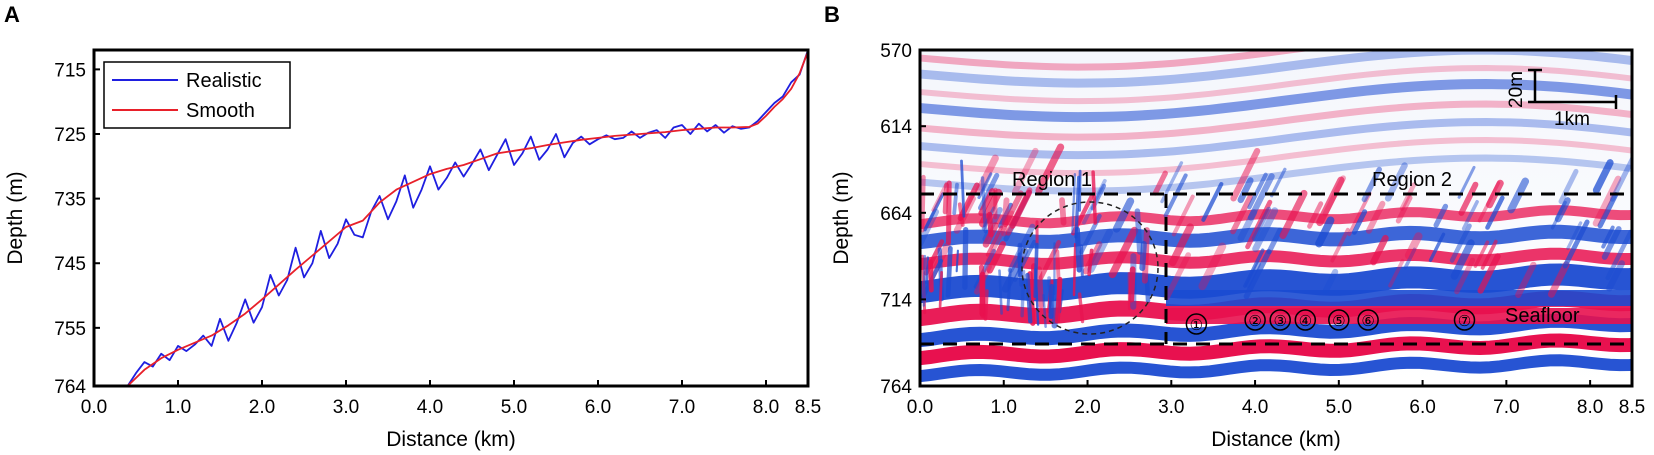 The image size is (1654, 455). Describe the element at coordinates (1572, 119) in the screenshot. I see `scale-bar-horizontal-label: 1km` at that location.